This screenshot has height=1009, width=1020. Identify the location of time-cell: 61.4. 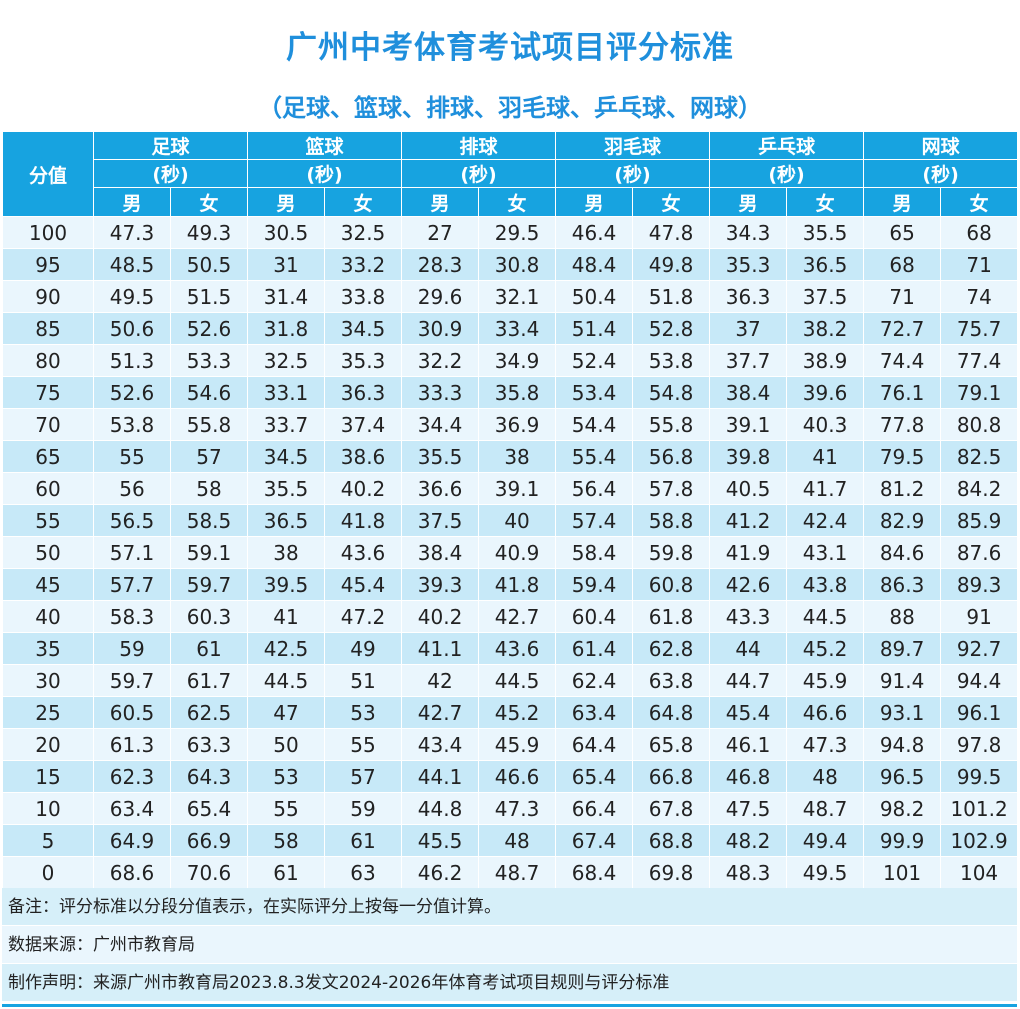
(594, 648).